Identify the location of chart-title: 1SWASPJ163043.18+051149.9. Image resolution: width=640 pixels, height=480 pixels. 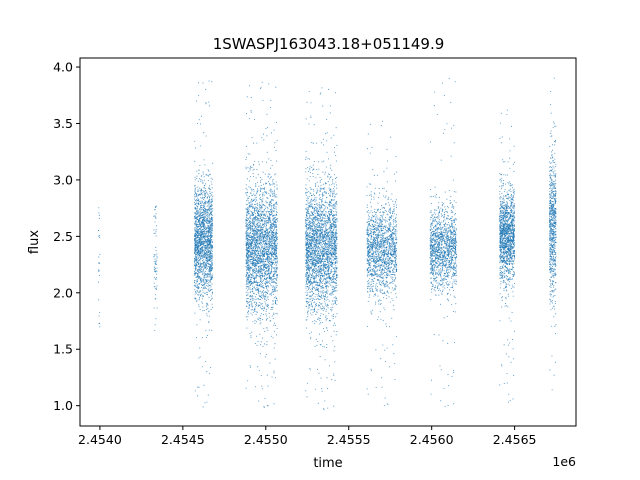
(329, 44).